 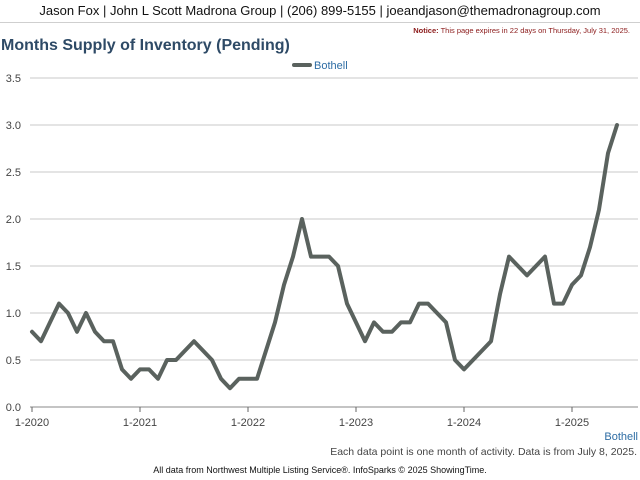 What do you see at coordinates (426, 30) in the screenshot?
I see `notice-label: Notice:` at bounding box center [426, 30].